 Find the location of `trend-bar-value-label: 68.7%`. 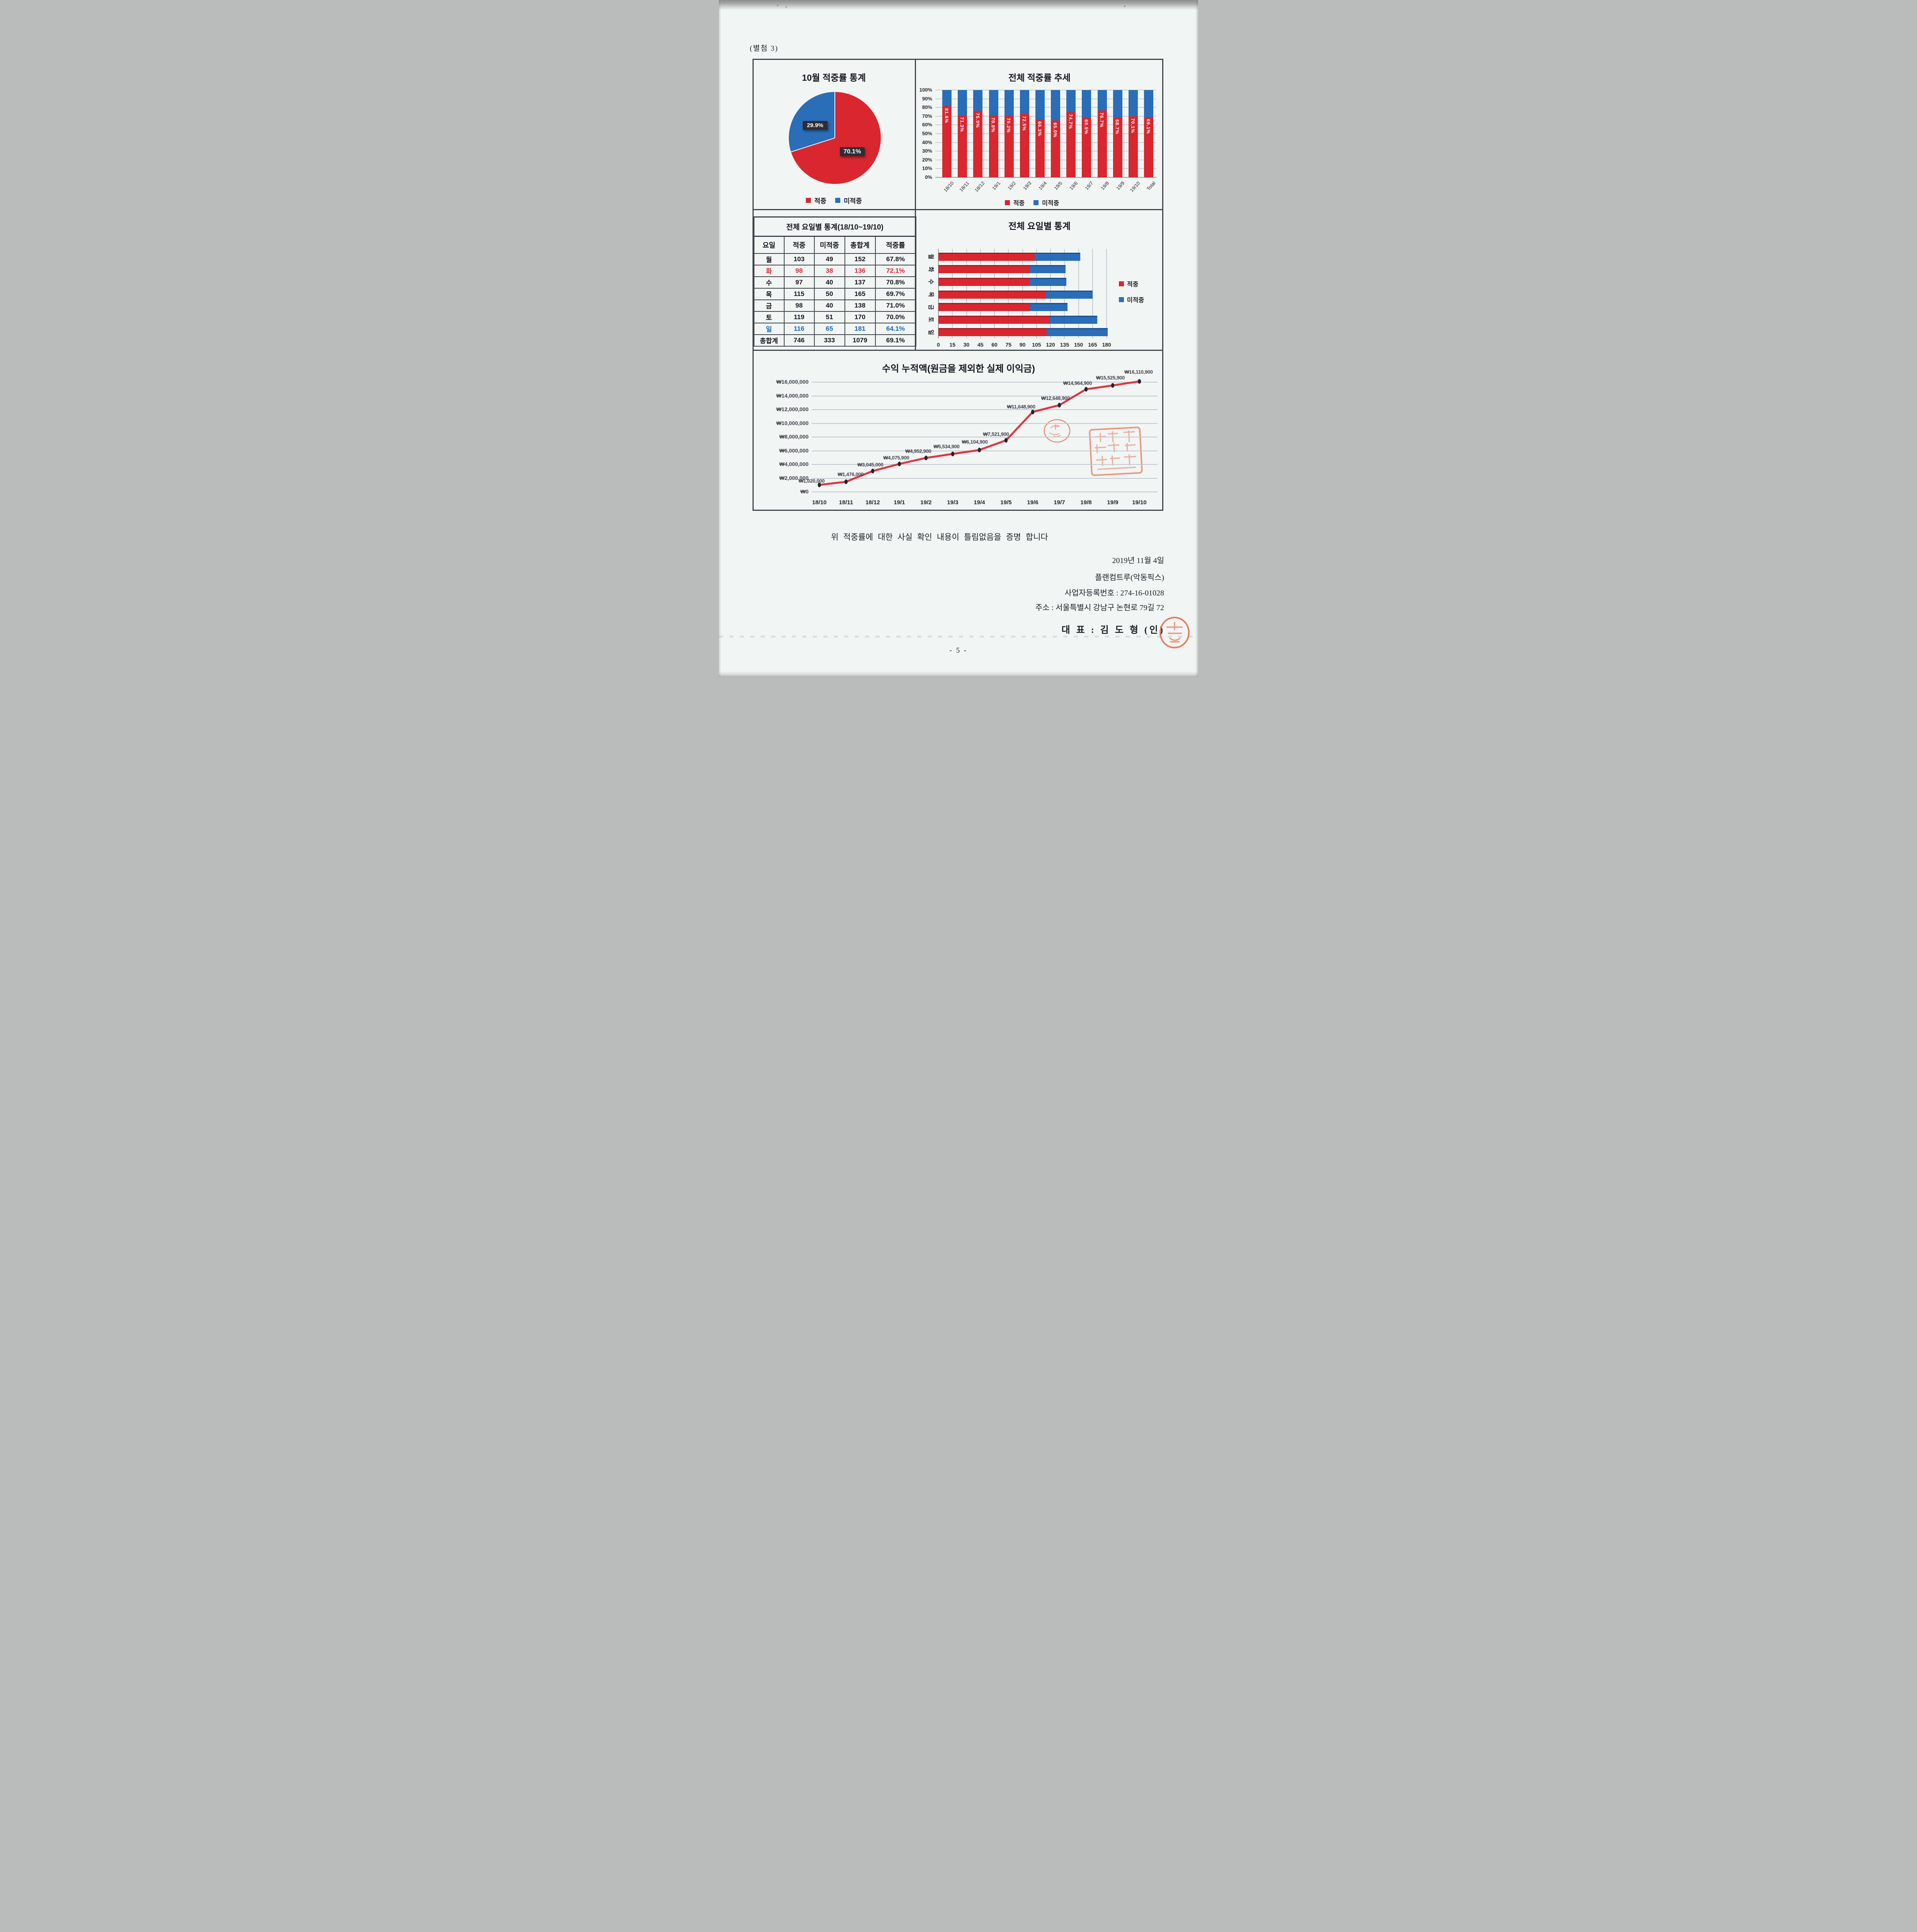

trend-bar-value-label: 68.7% is located at coordinates (1117, 127).